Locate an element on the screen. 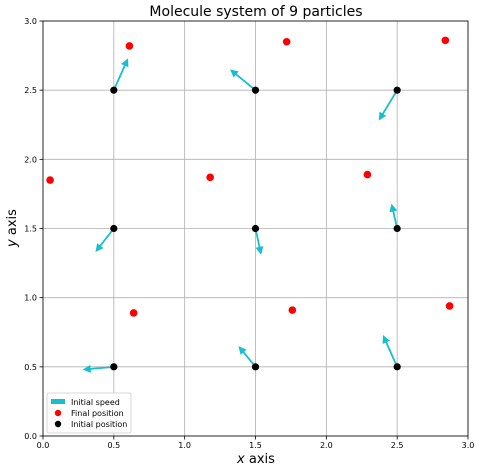 The height and width of the screenshot is (471, 480). y-axis-label-rest: axis is located at coordinates (12, 224).